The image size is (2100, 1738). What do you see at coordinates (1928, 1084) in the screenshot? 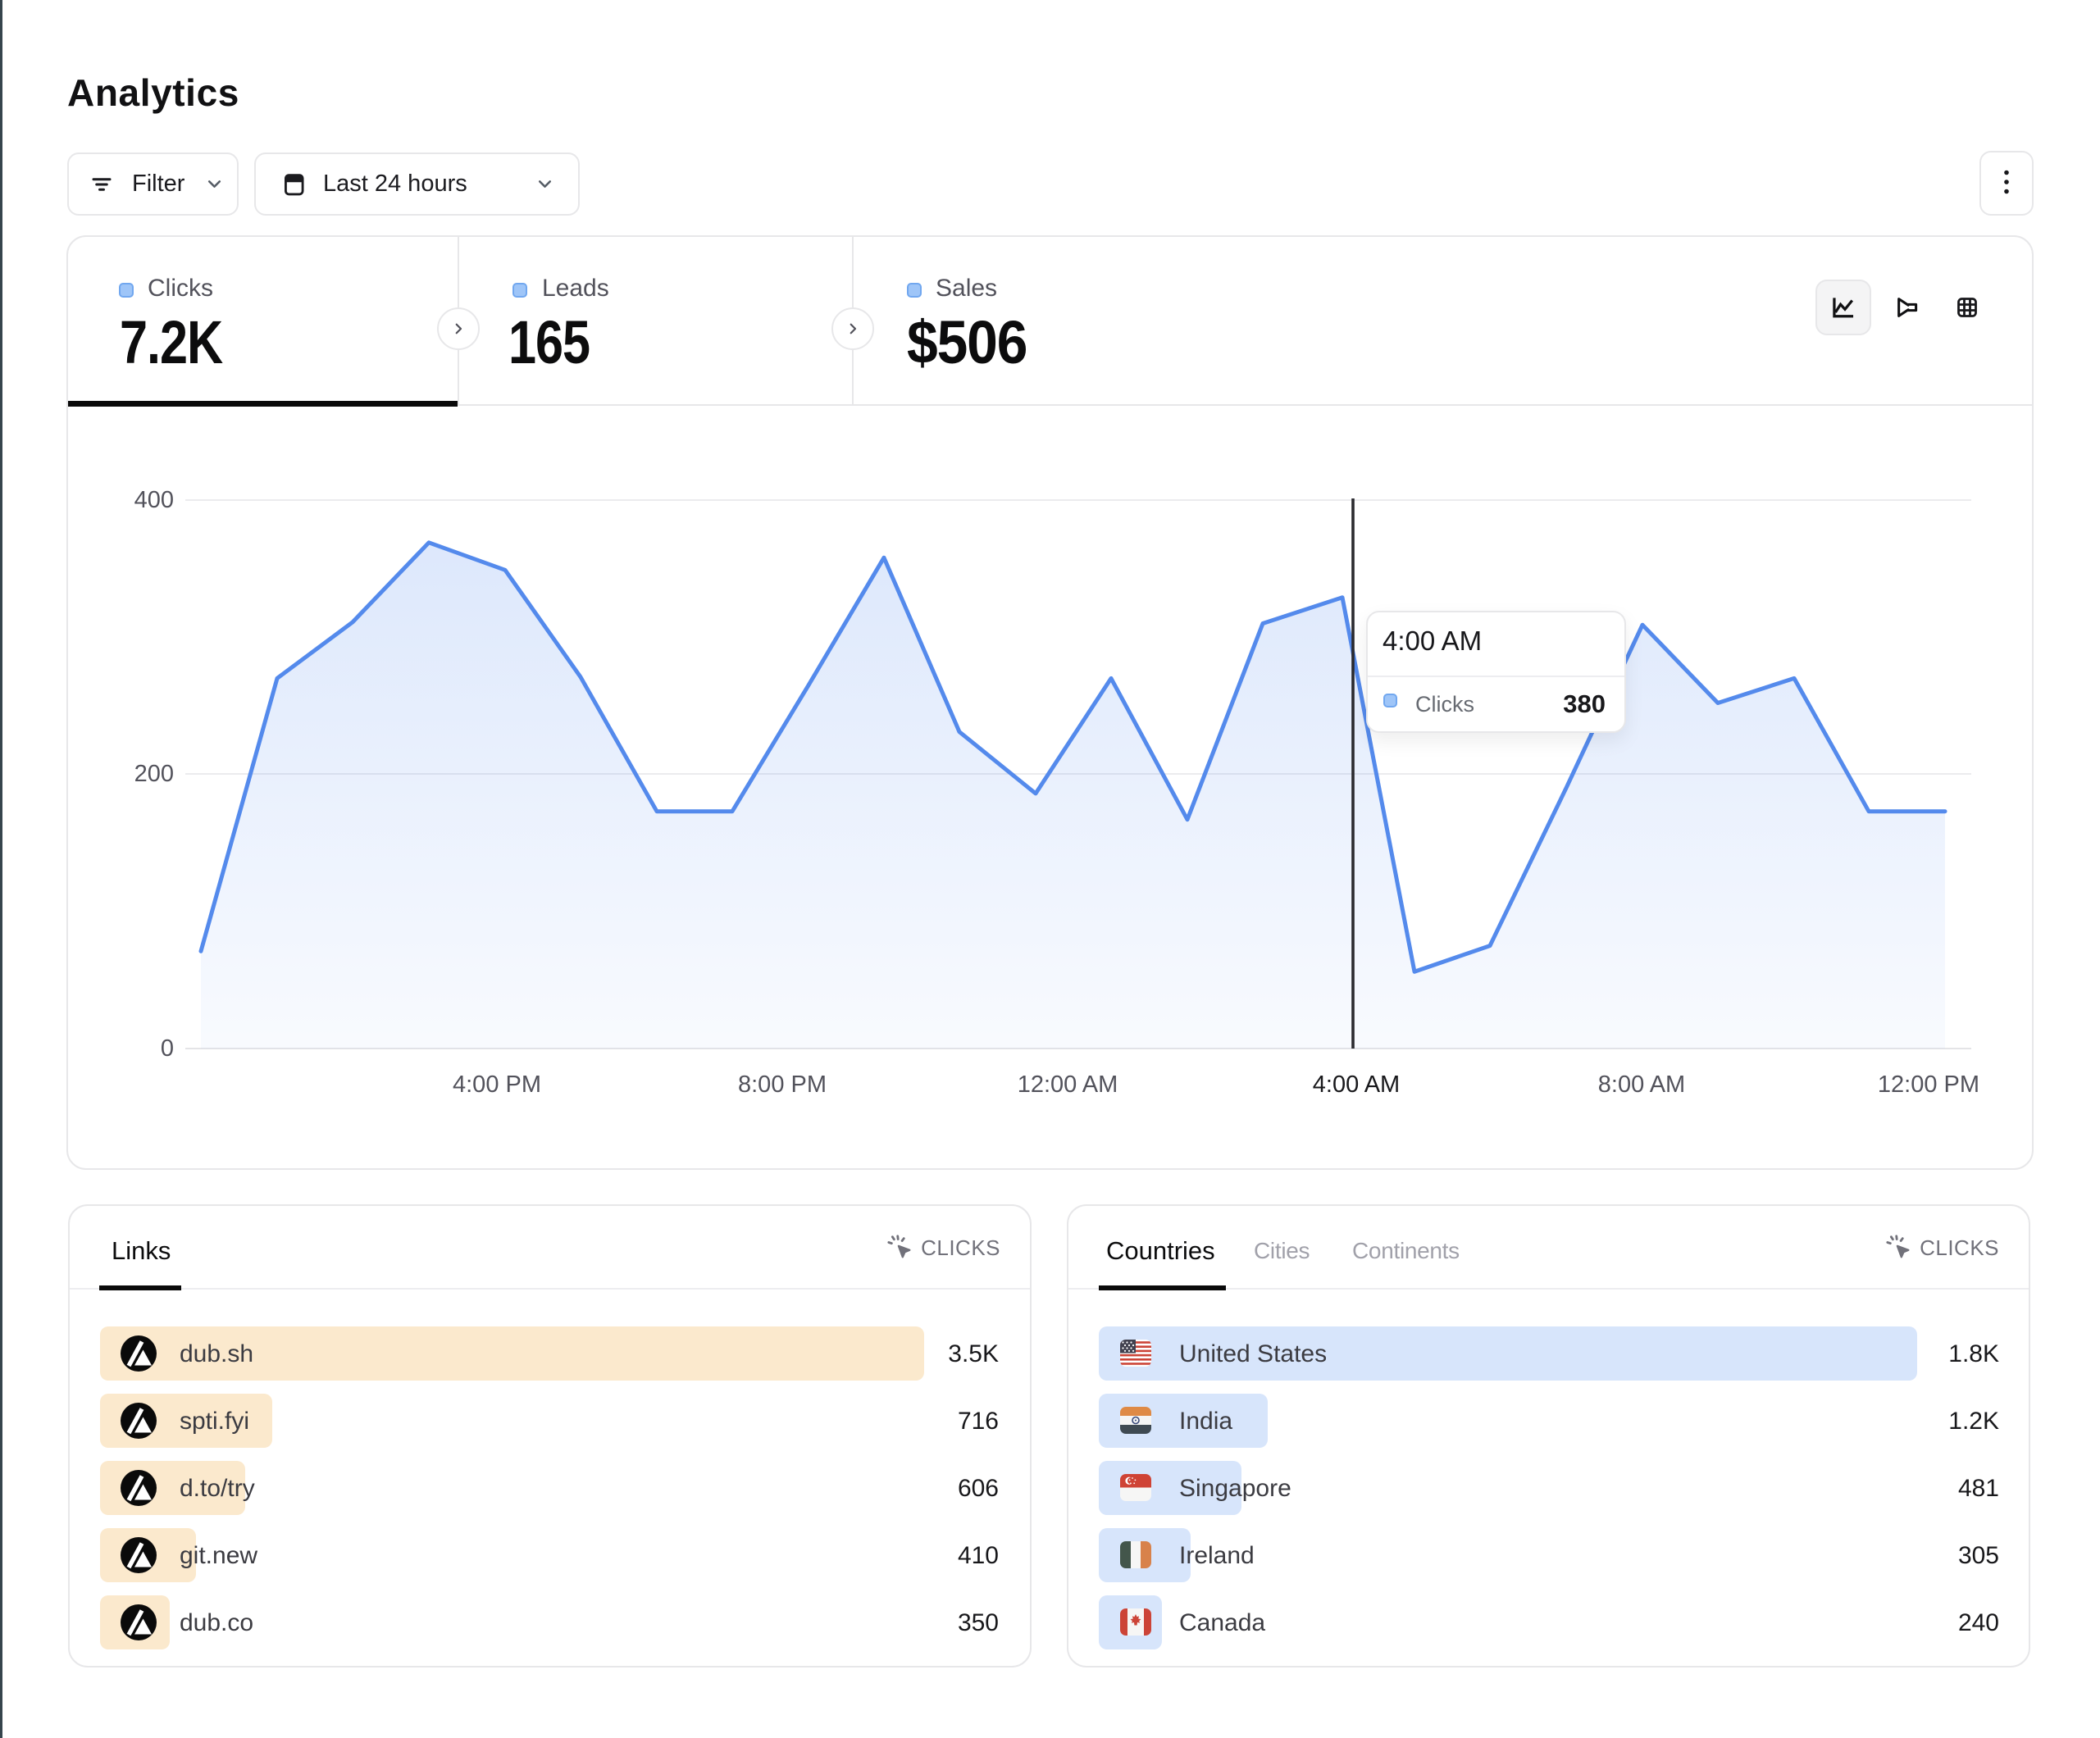
I see `svg-text: 12:00 PM` at bounding box center [1928, 1084].